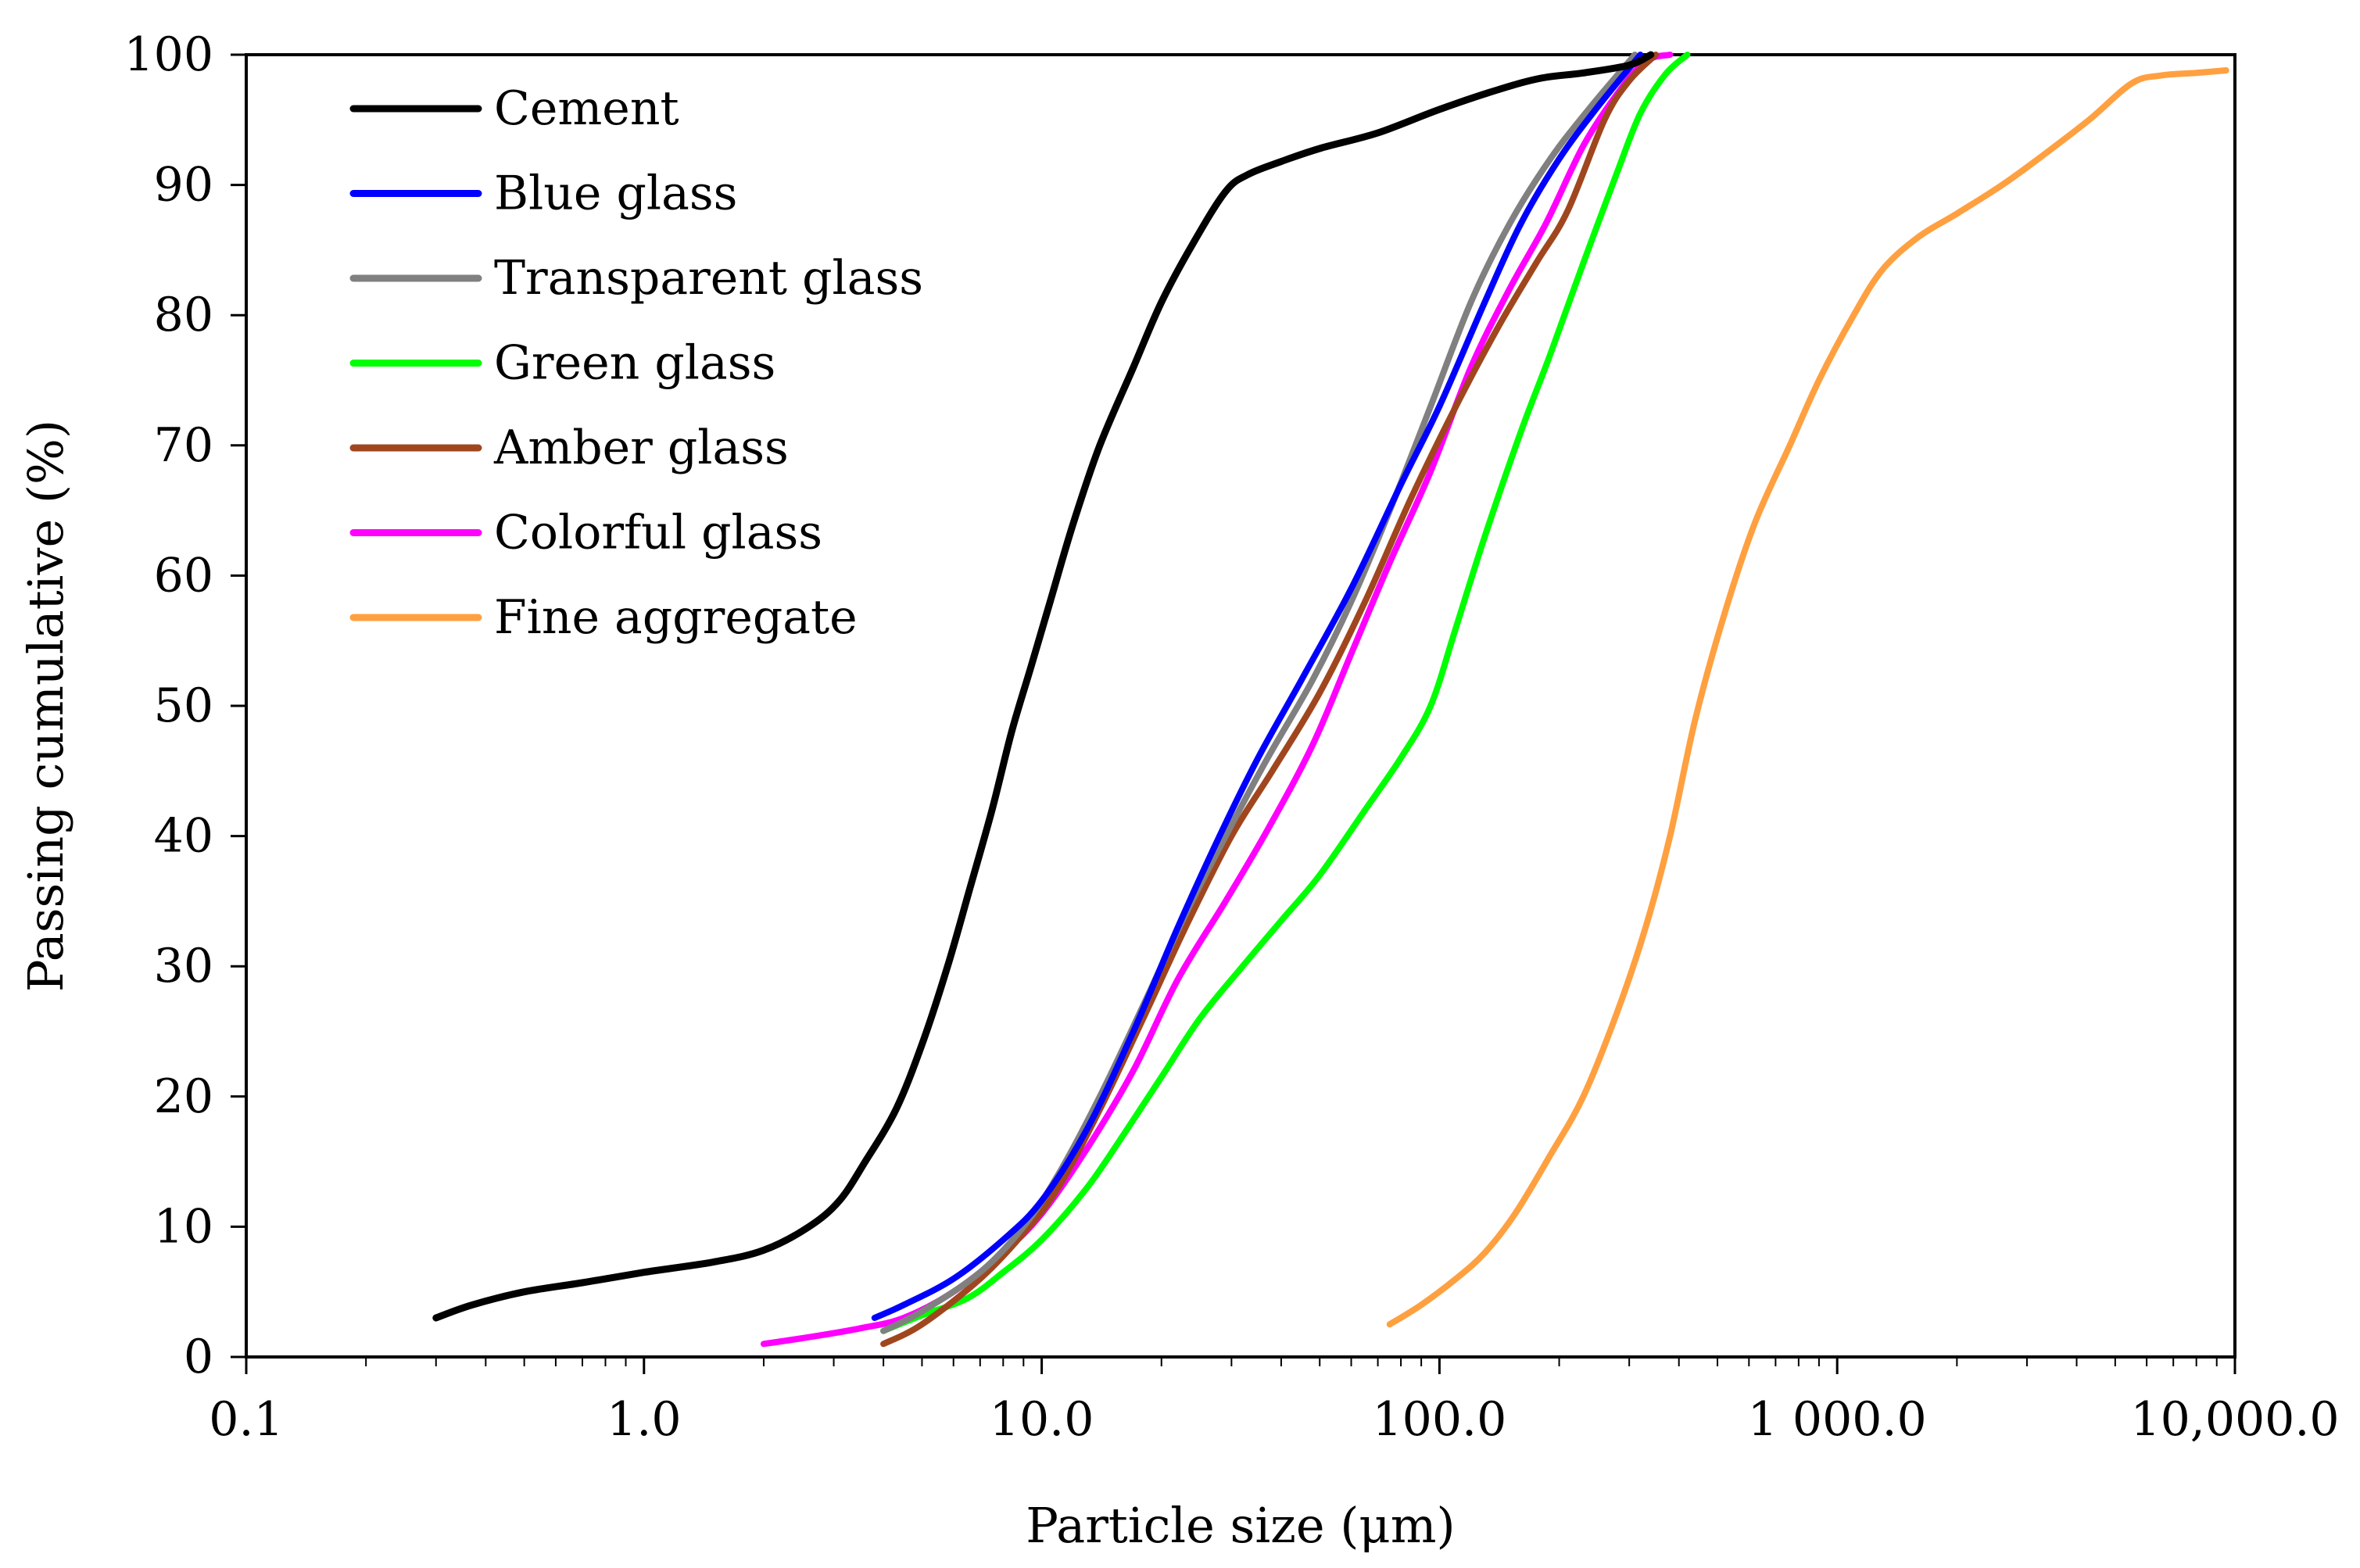 Image resolution: width=2360 pixels, height=1568 pixels. Describe the element at coordinates (708, 278) in the screenshot. I see `legend-label-transparent-glass: Transparent glass` at that location.